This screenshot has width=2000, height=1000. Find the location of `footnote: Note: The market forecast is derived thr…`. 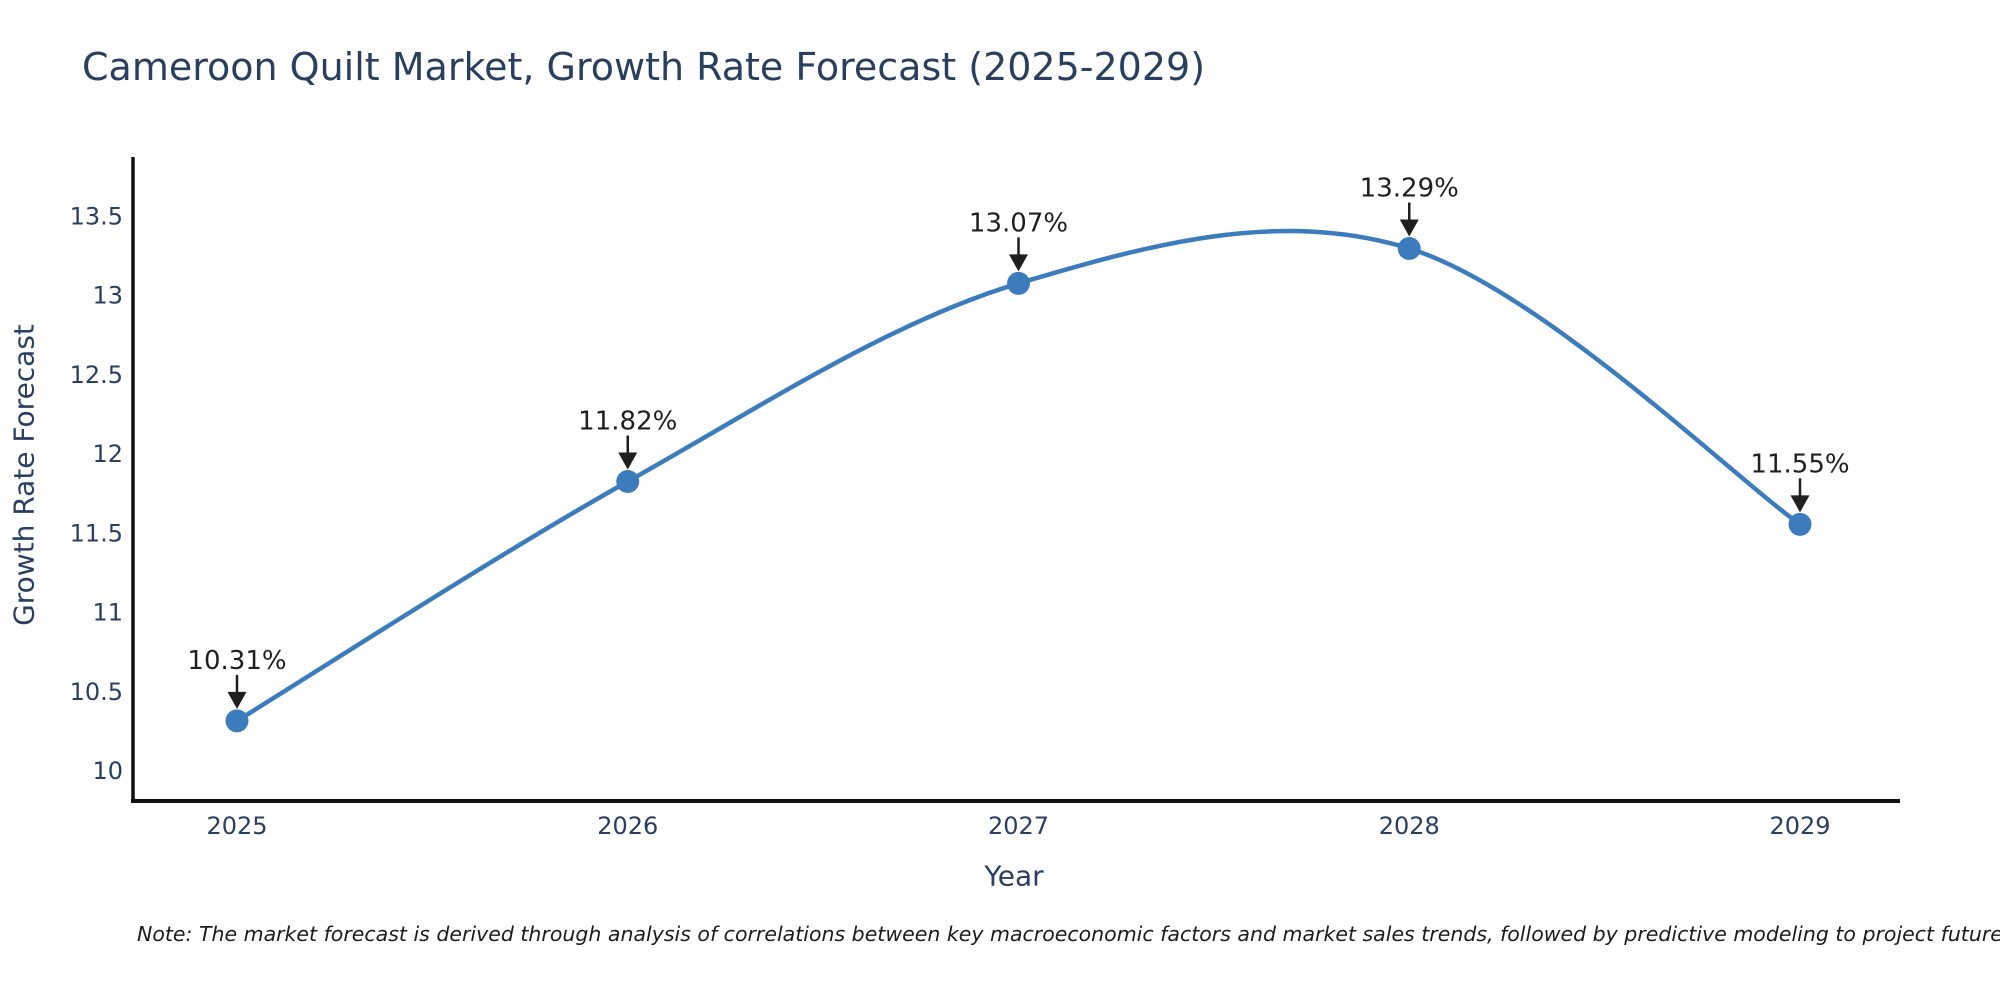

footnote: Note: The market forecast is derived thr… is located at coordinates (1068, 934).